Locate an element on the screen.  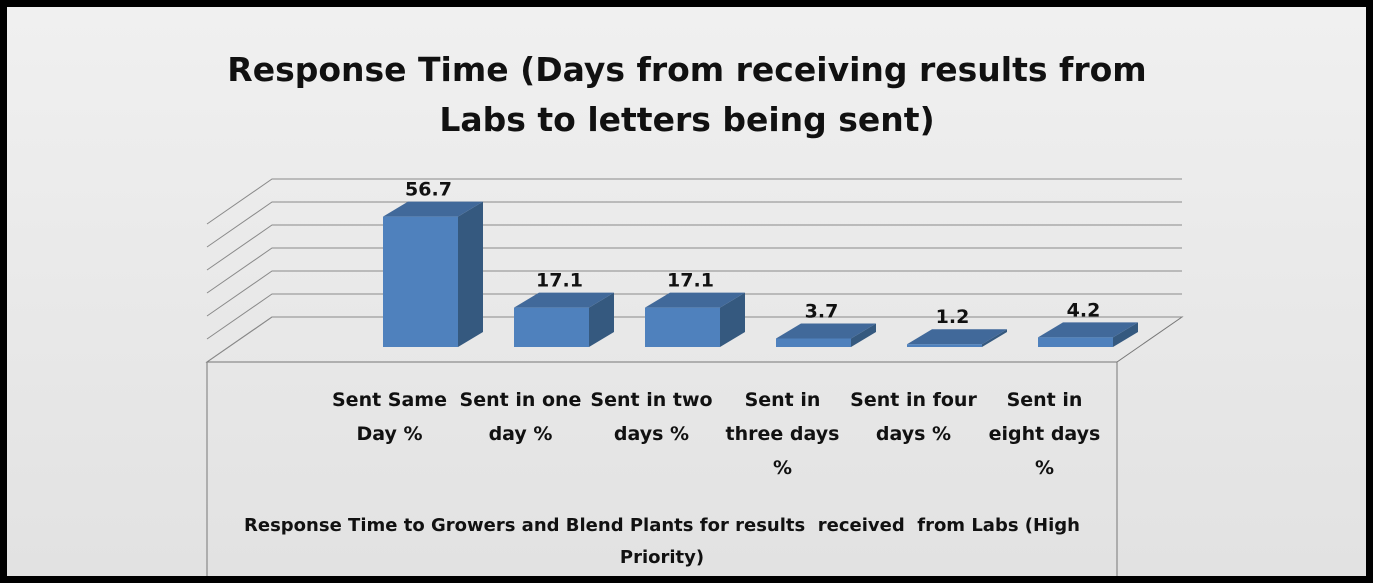
x-tick-label: Sent in four days % is located at coordinates (913, 417).